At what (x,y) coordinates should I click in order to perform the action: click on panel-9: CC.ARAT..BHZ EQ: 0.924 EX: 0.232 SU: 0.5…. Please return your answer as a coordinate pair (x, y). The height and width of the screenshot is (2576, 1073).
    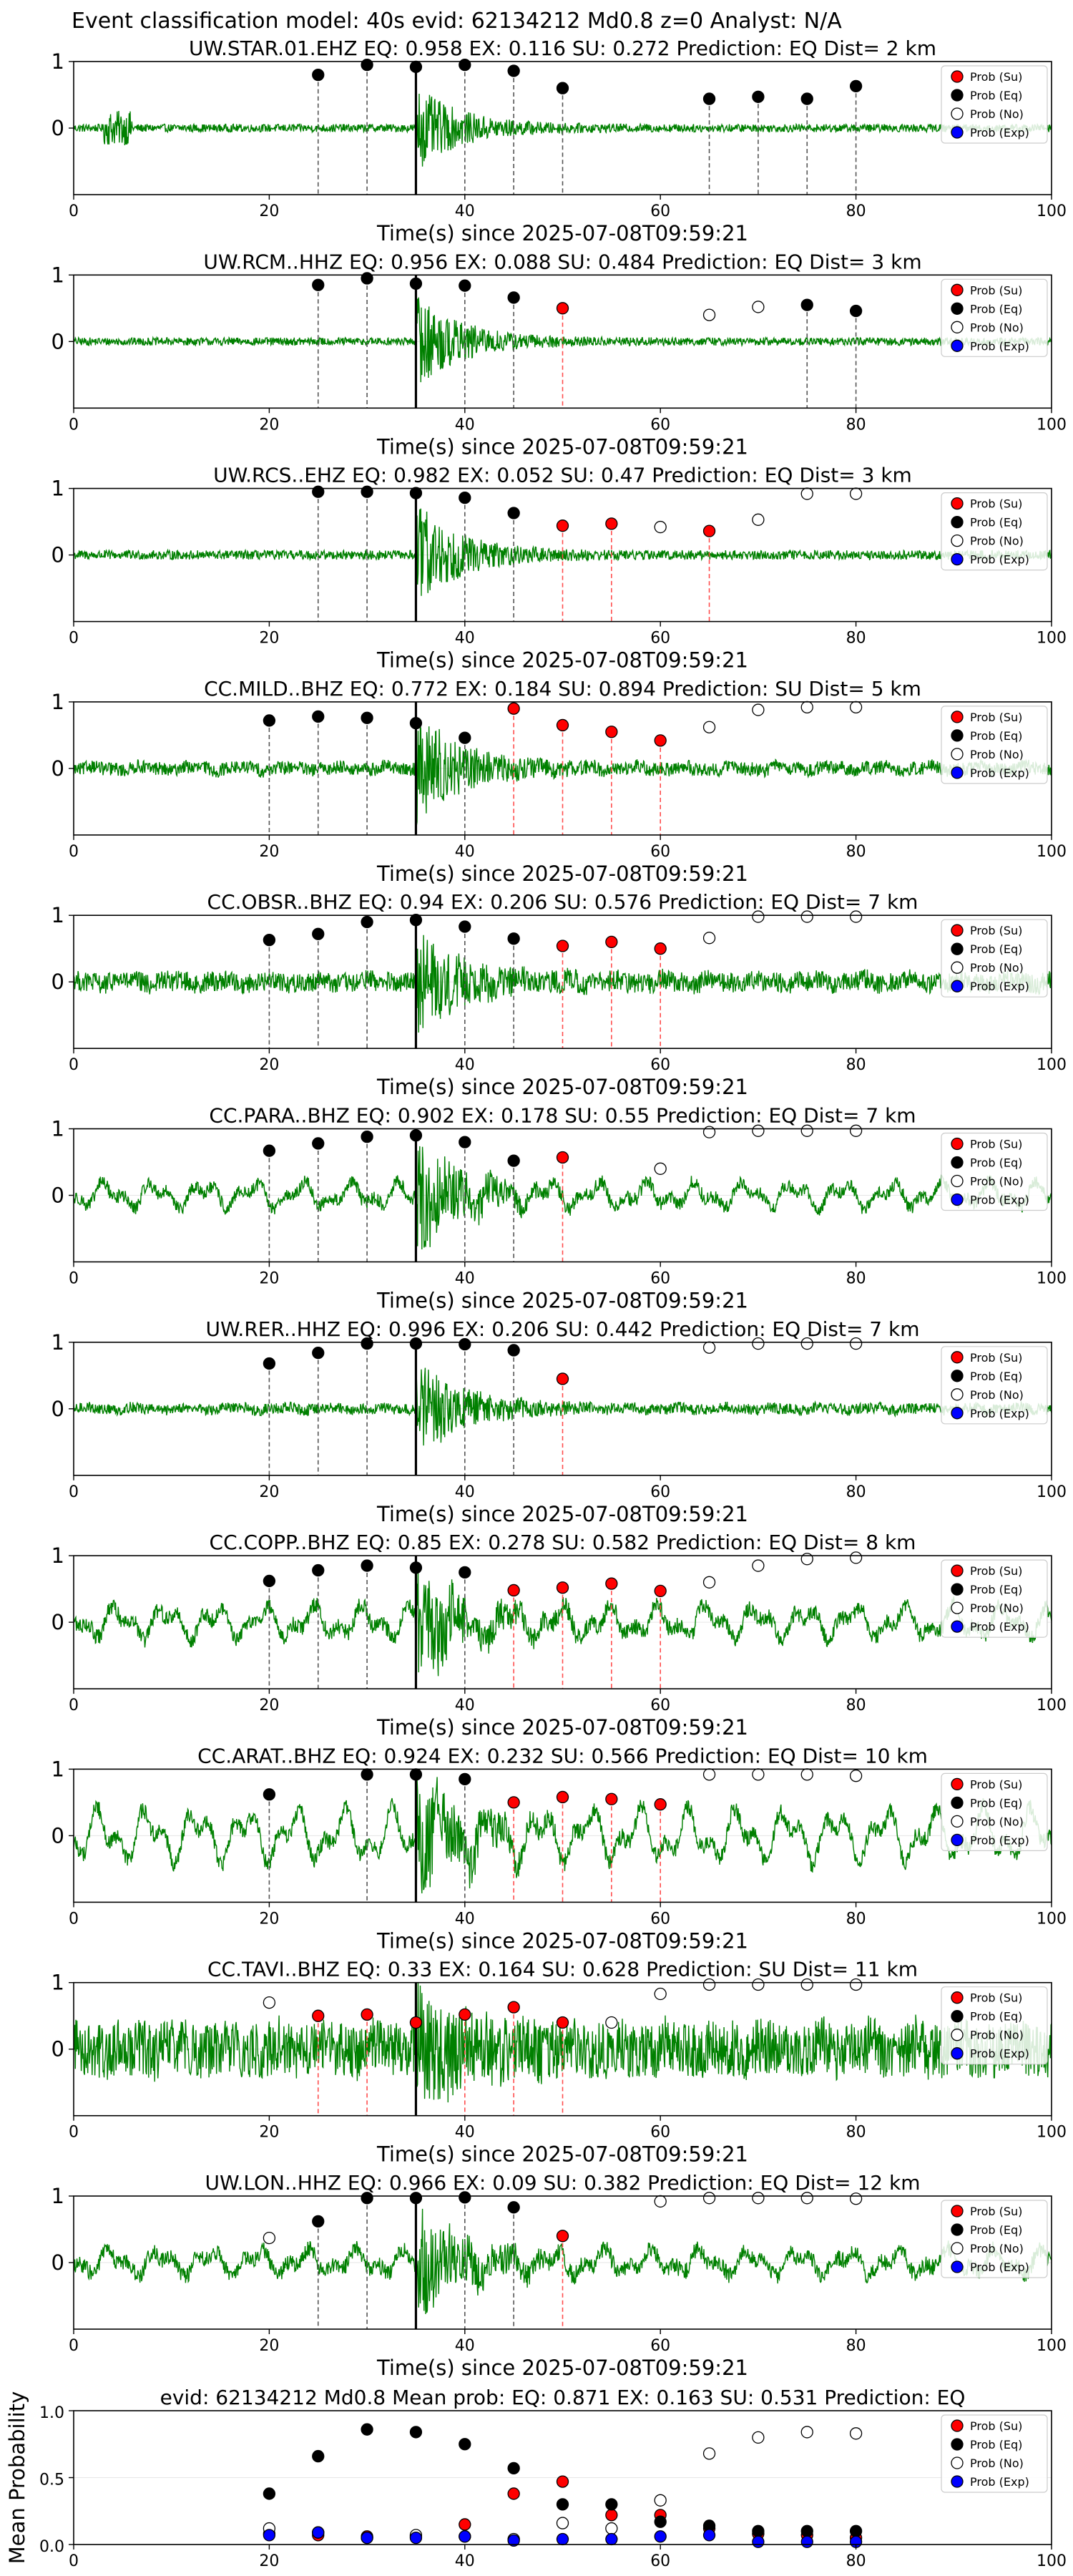
    Looking at the image, I should click on (559, 1848).